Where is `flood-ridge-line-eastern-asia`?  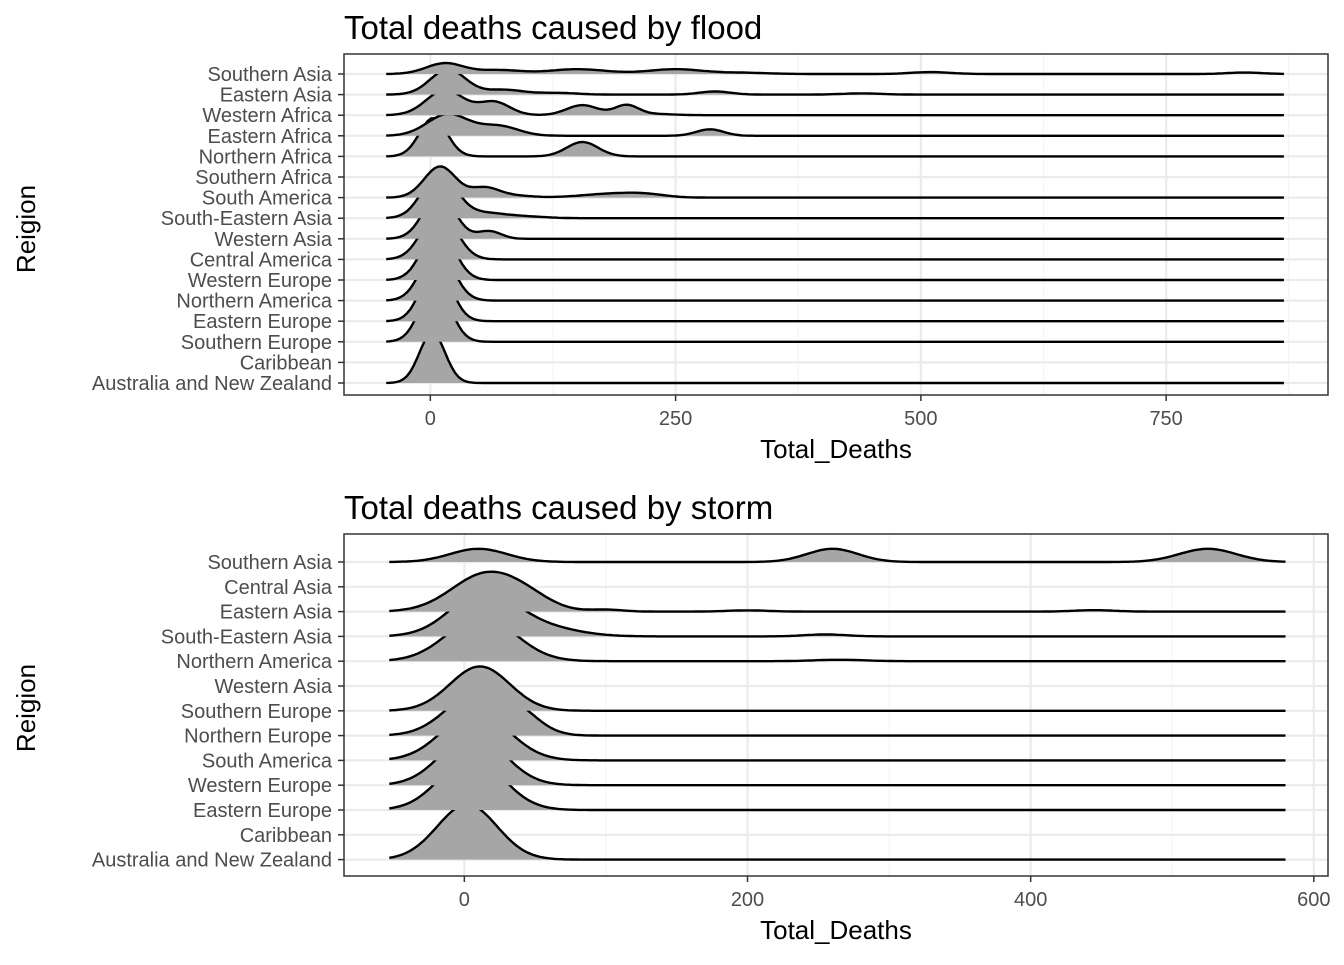
flood-ridge-line-eastern-asia is located at coordinates (835, 82).